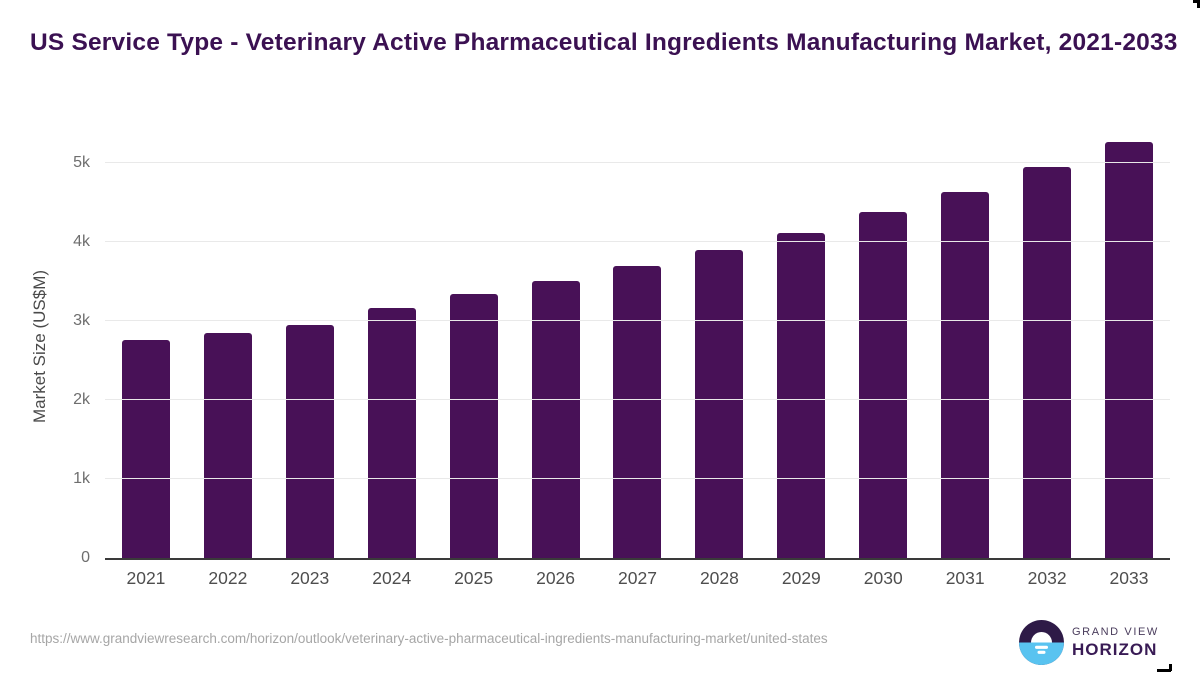 The width and height of the screenshot is (1200, 675). I want to click on bar-slot-2027, so click(638, 346).